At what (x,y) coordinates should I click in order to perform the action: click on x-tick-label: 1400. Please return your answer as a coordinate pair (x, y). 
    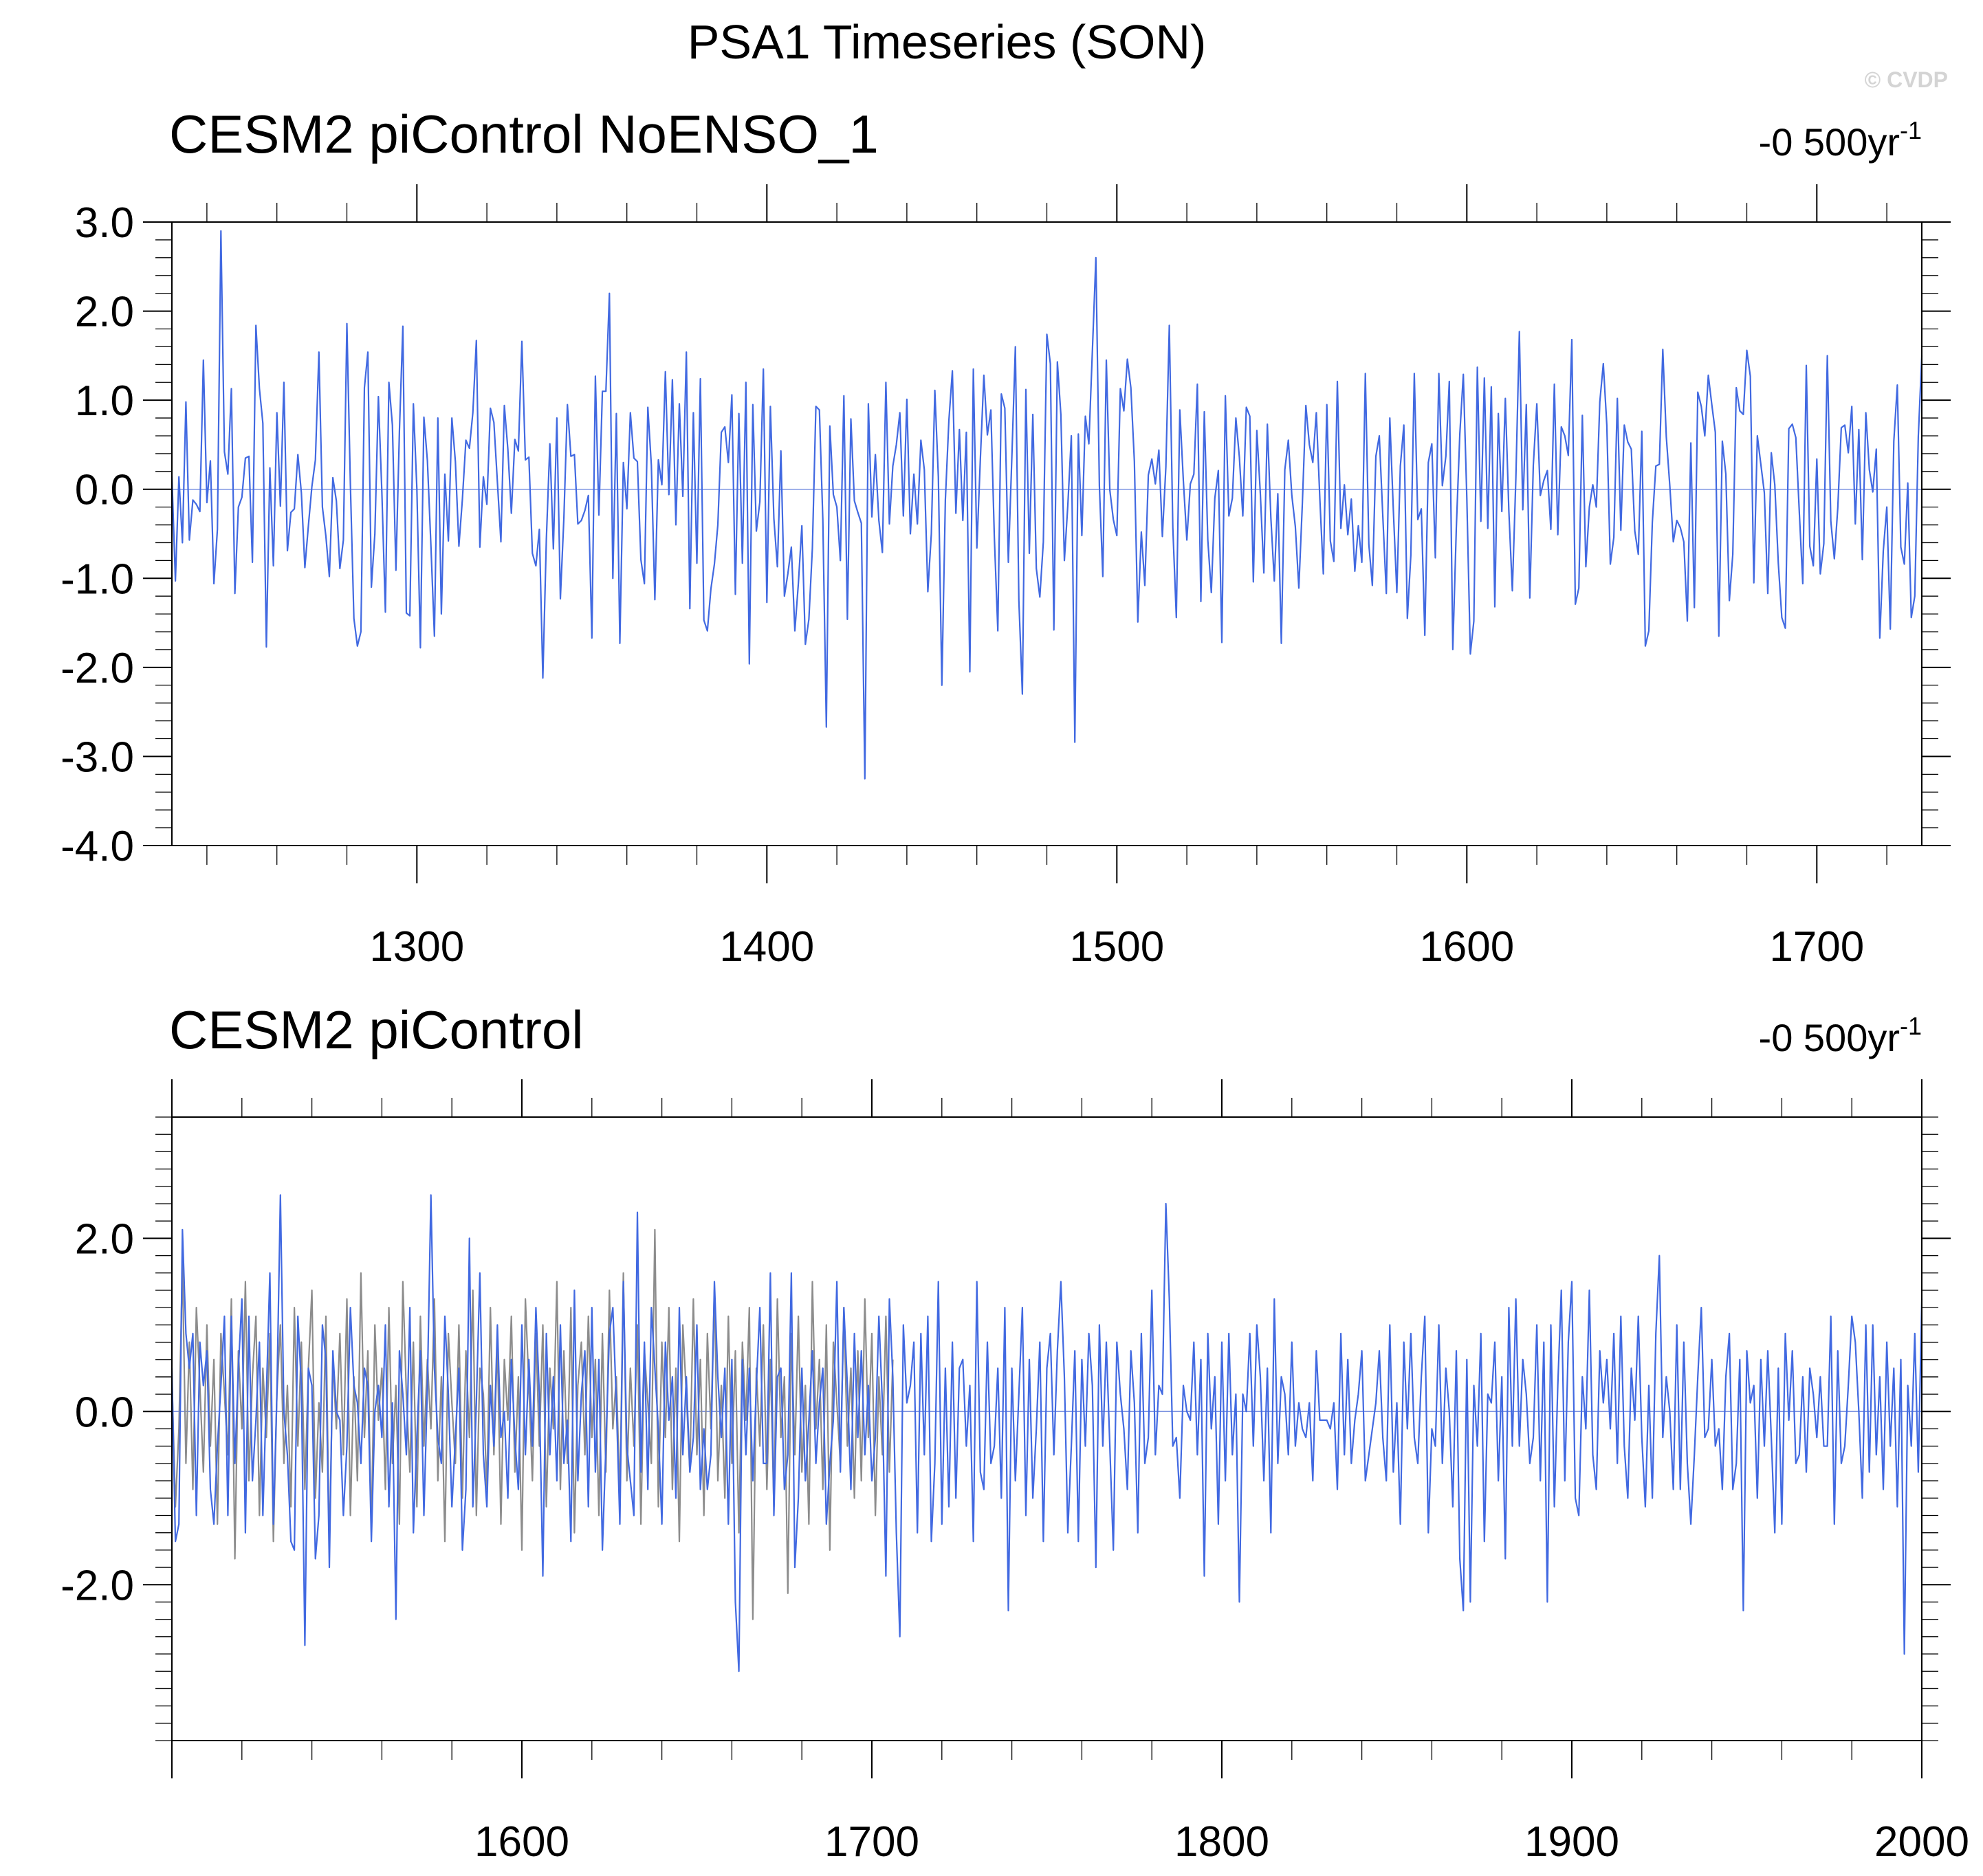
    Looking at the image, I should click on (766, 947).